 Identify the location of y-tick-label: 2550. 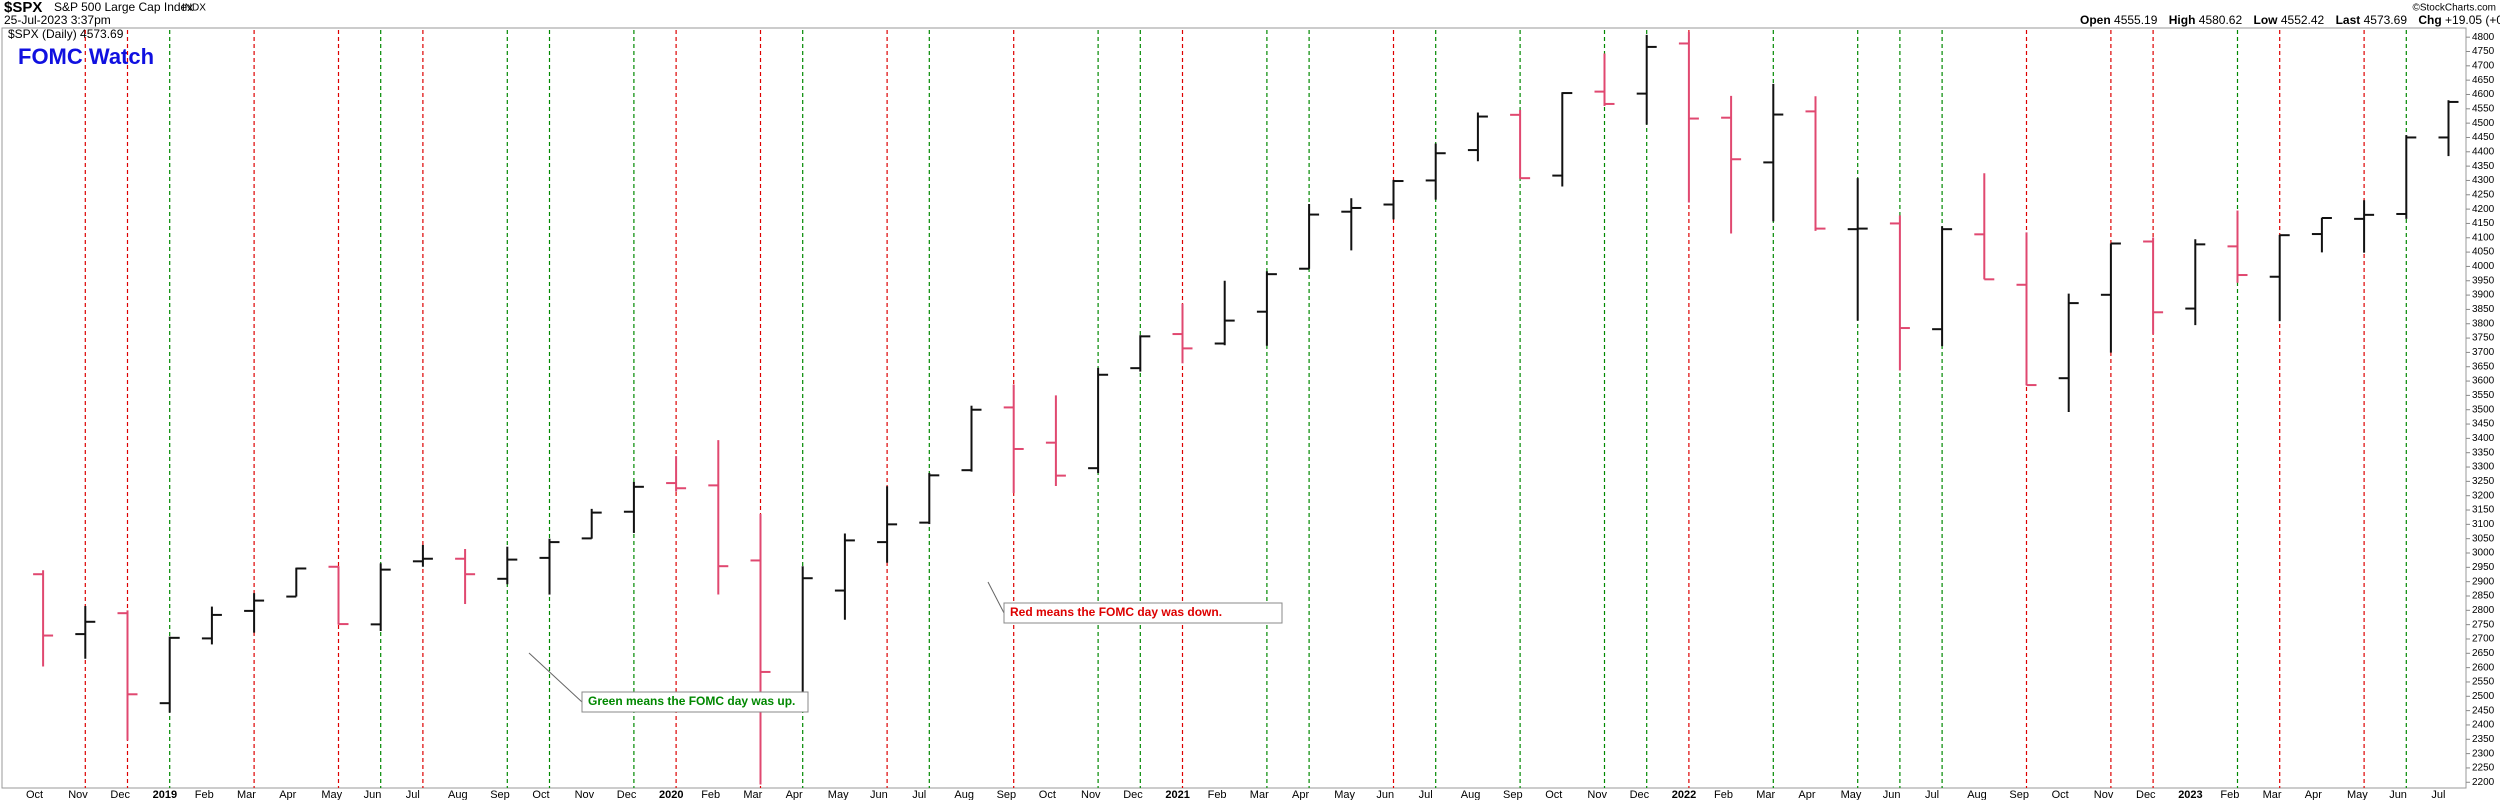
(2483, 682).